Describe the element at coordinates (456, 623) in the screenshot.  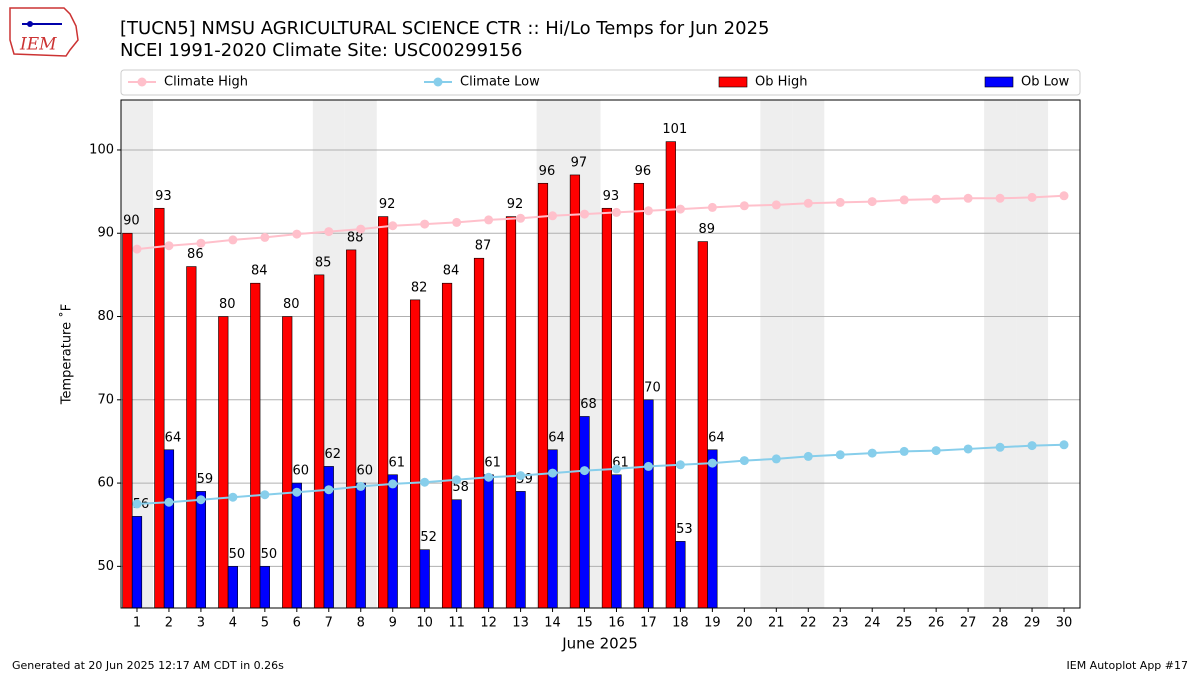
I see `x-tick-label: 11` at that location.